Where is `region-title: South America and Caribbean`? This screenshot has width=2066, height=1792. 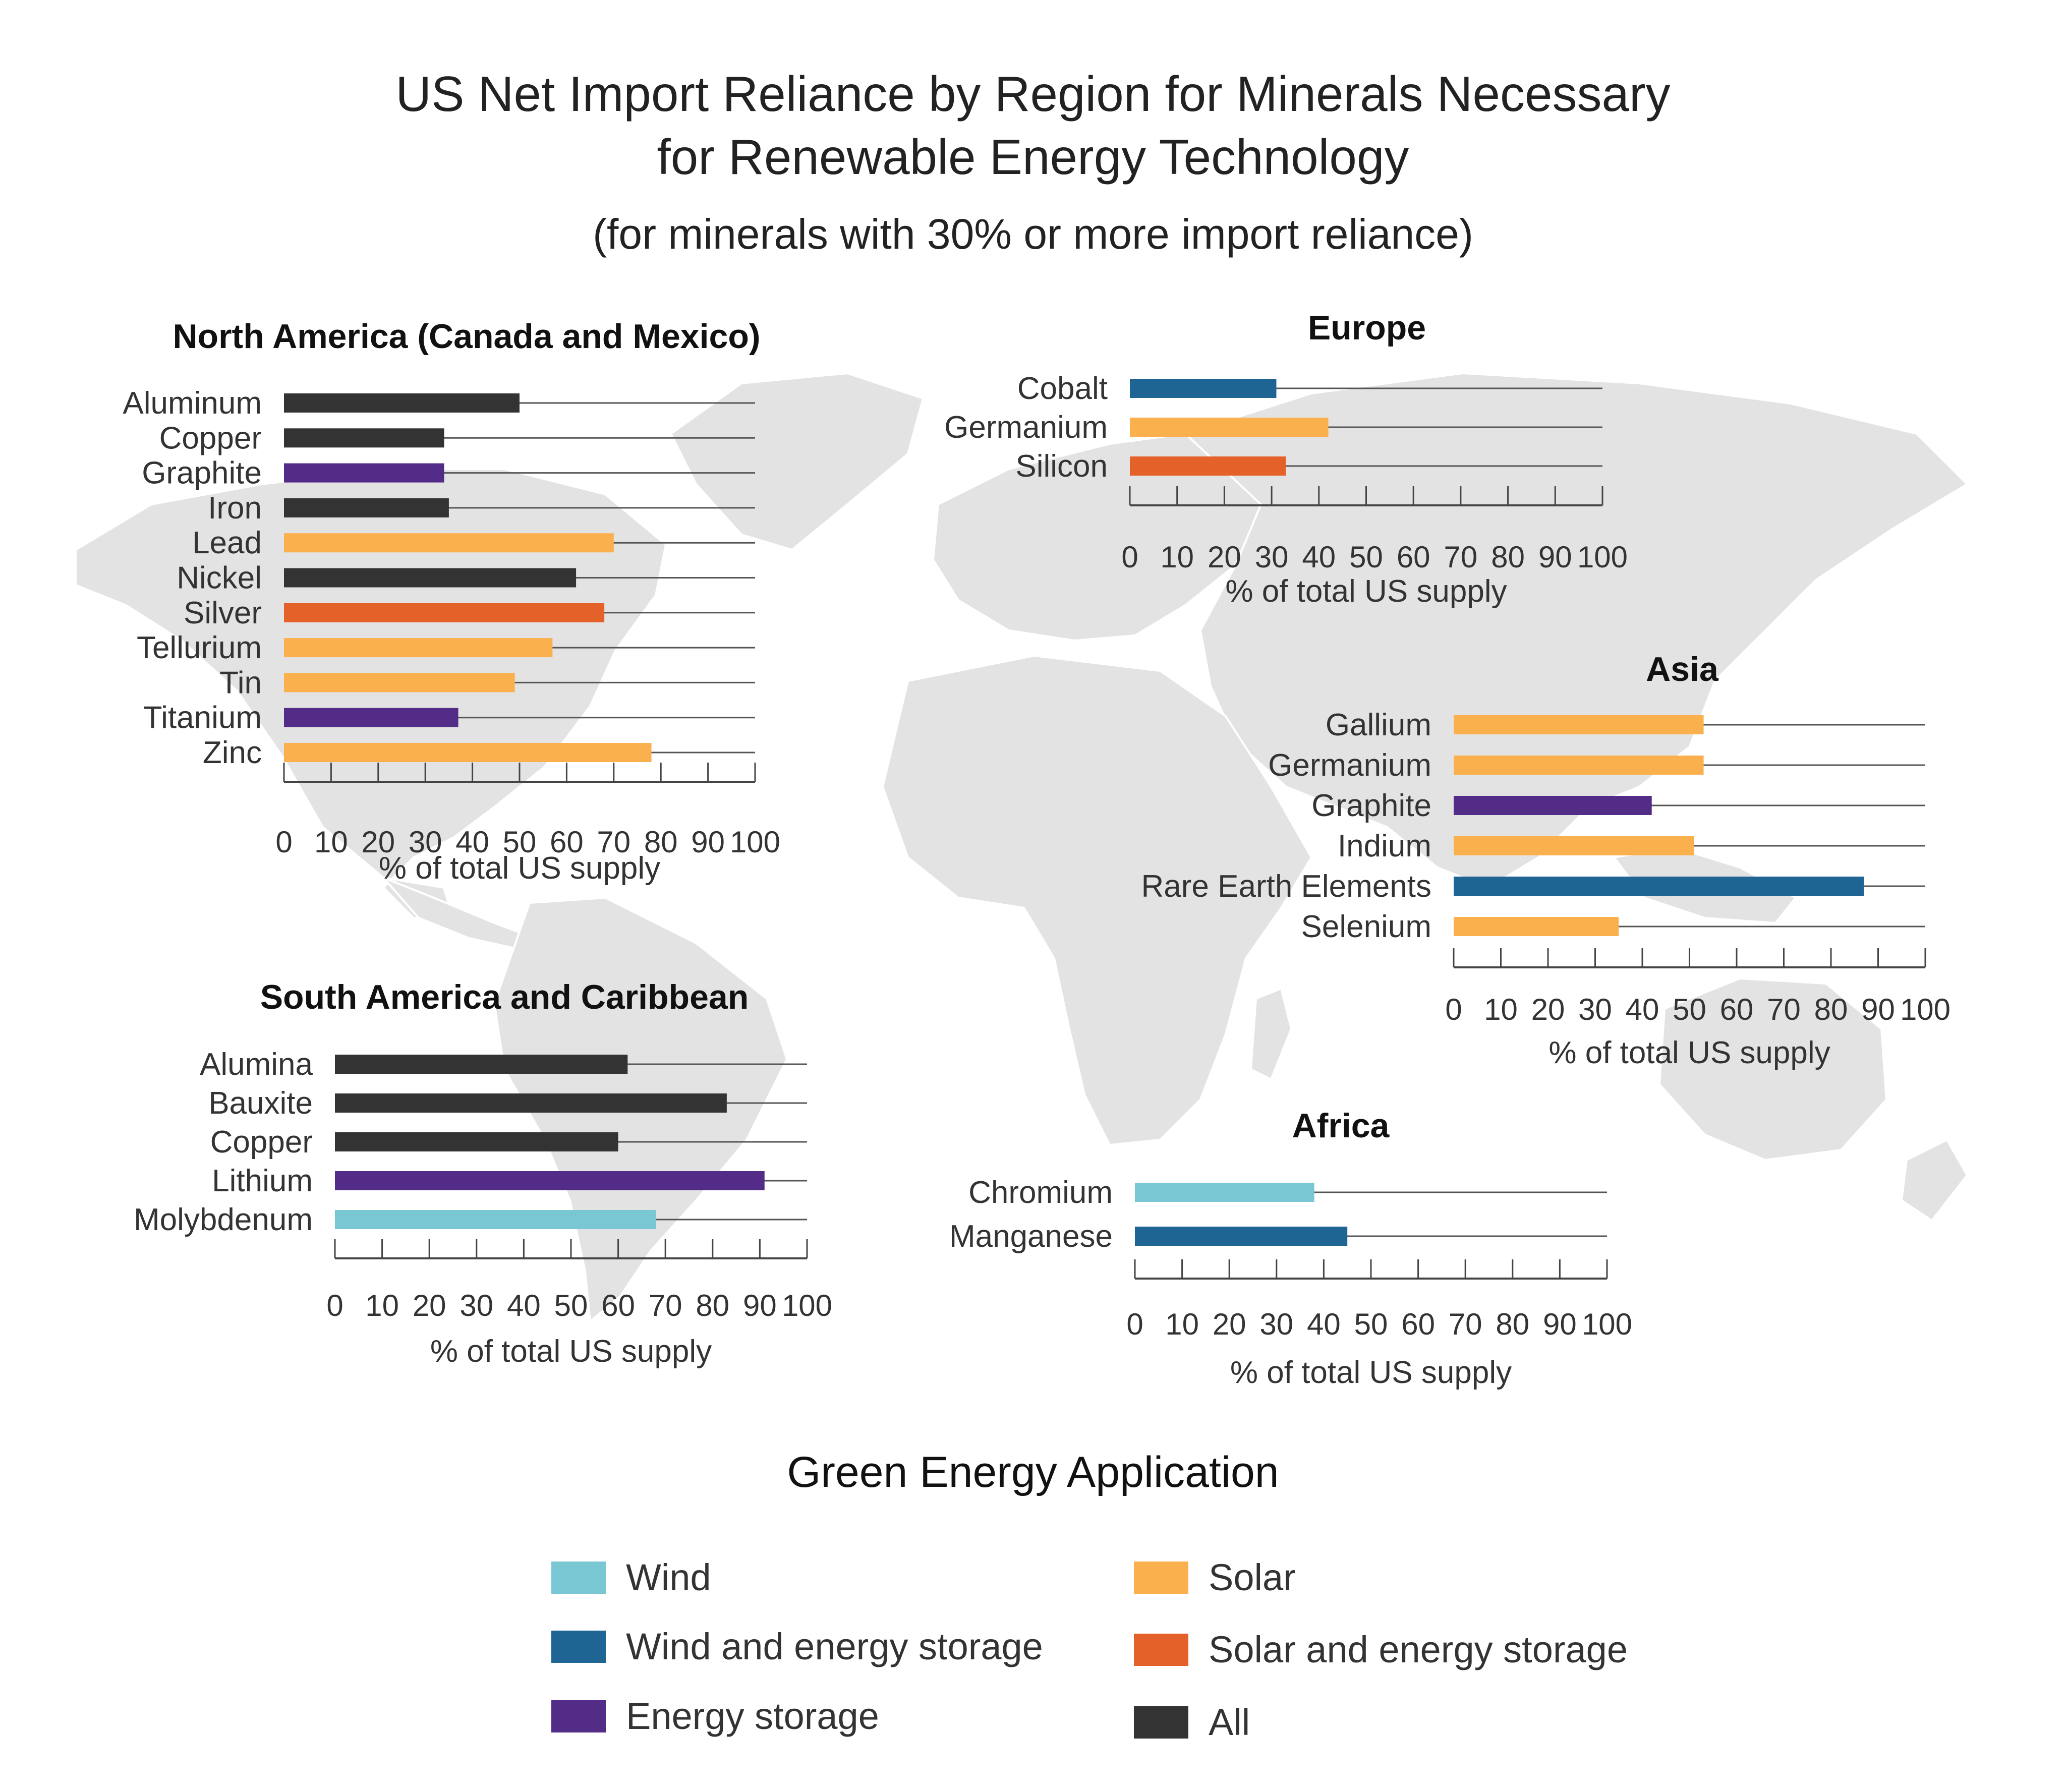
region-title: South America and Caribbean is located at coordinates (505, 997).